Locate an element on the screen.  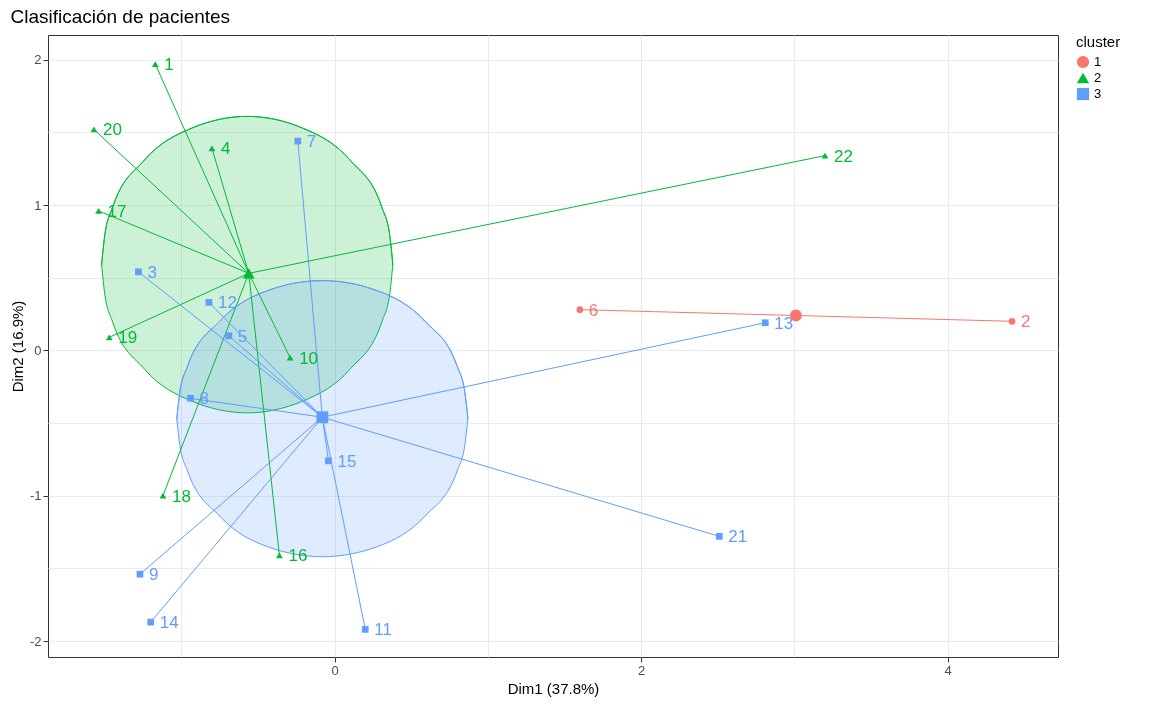
annotation: 15 is located at coordinates (347, 461).